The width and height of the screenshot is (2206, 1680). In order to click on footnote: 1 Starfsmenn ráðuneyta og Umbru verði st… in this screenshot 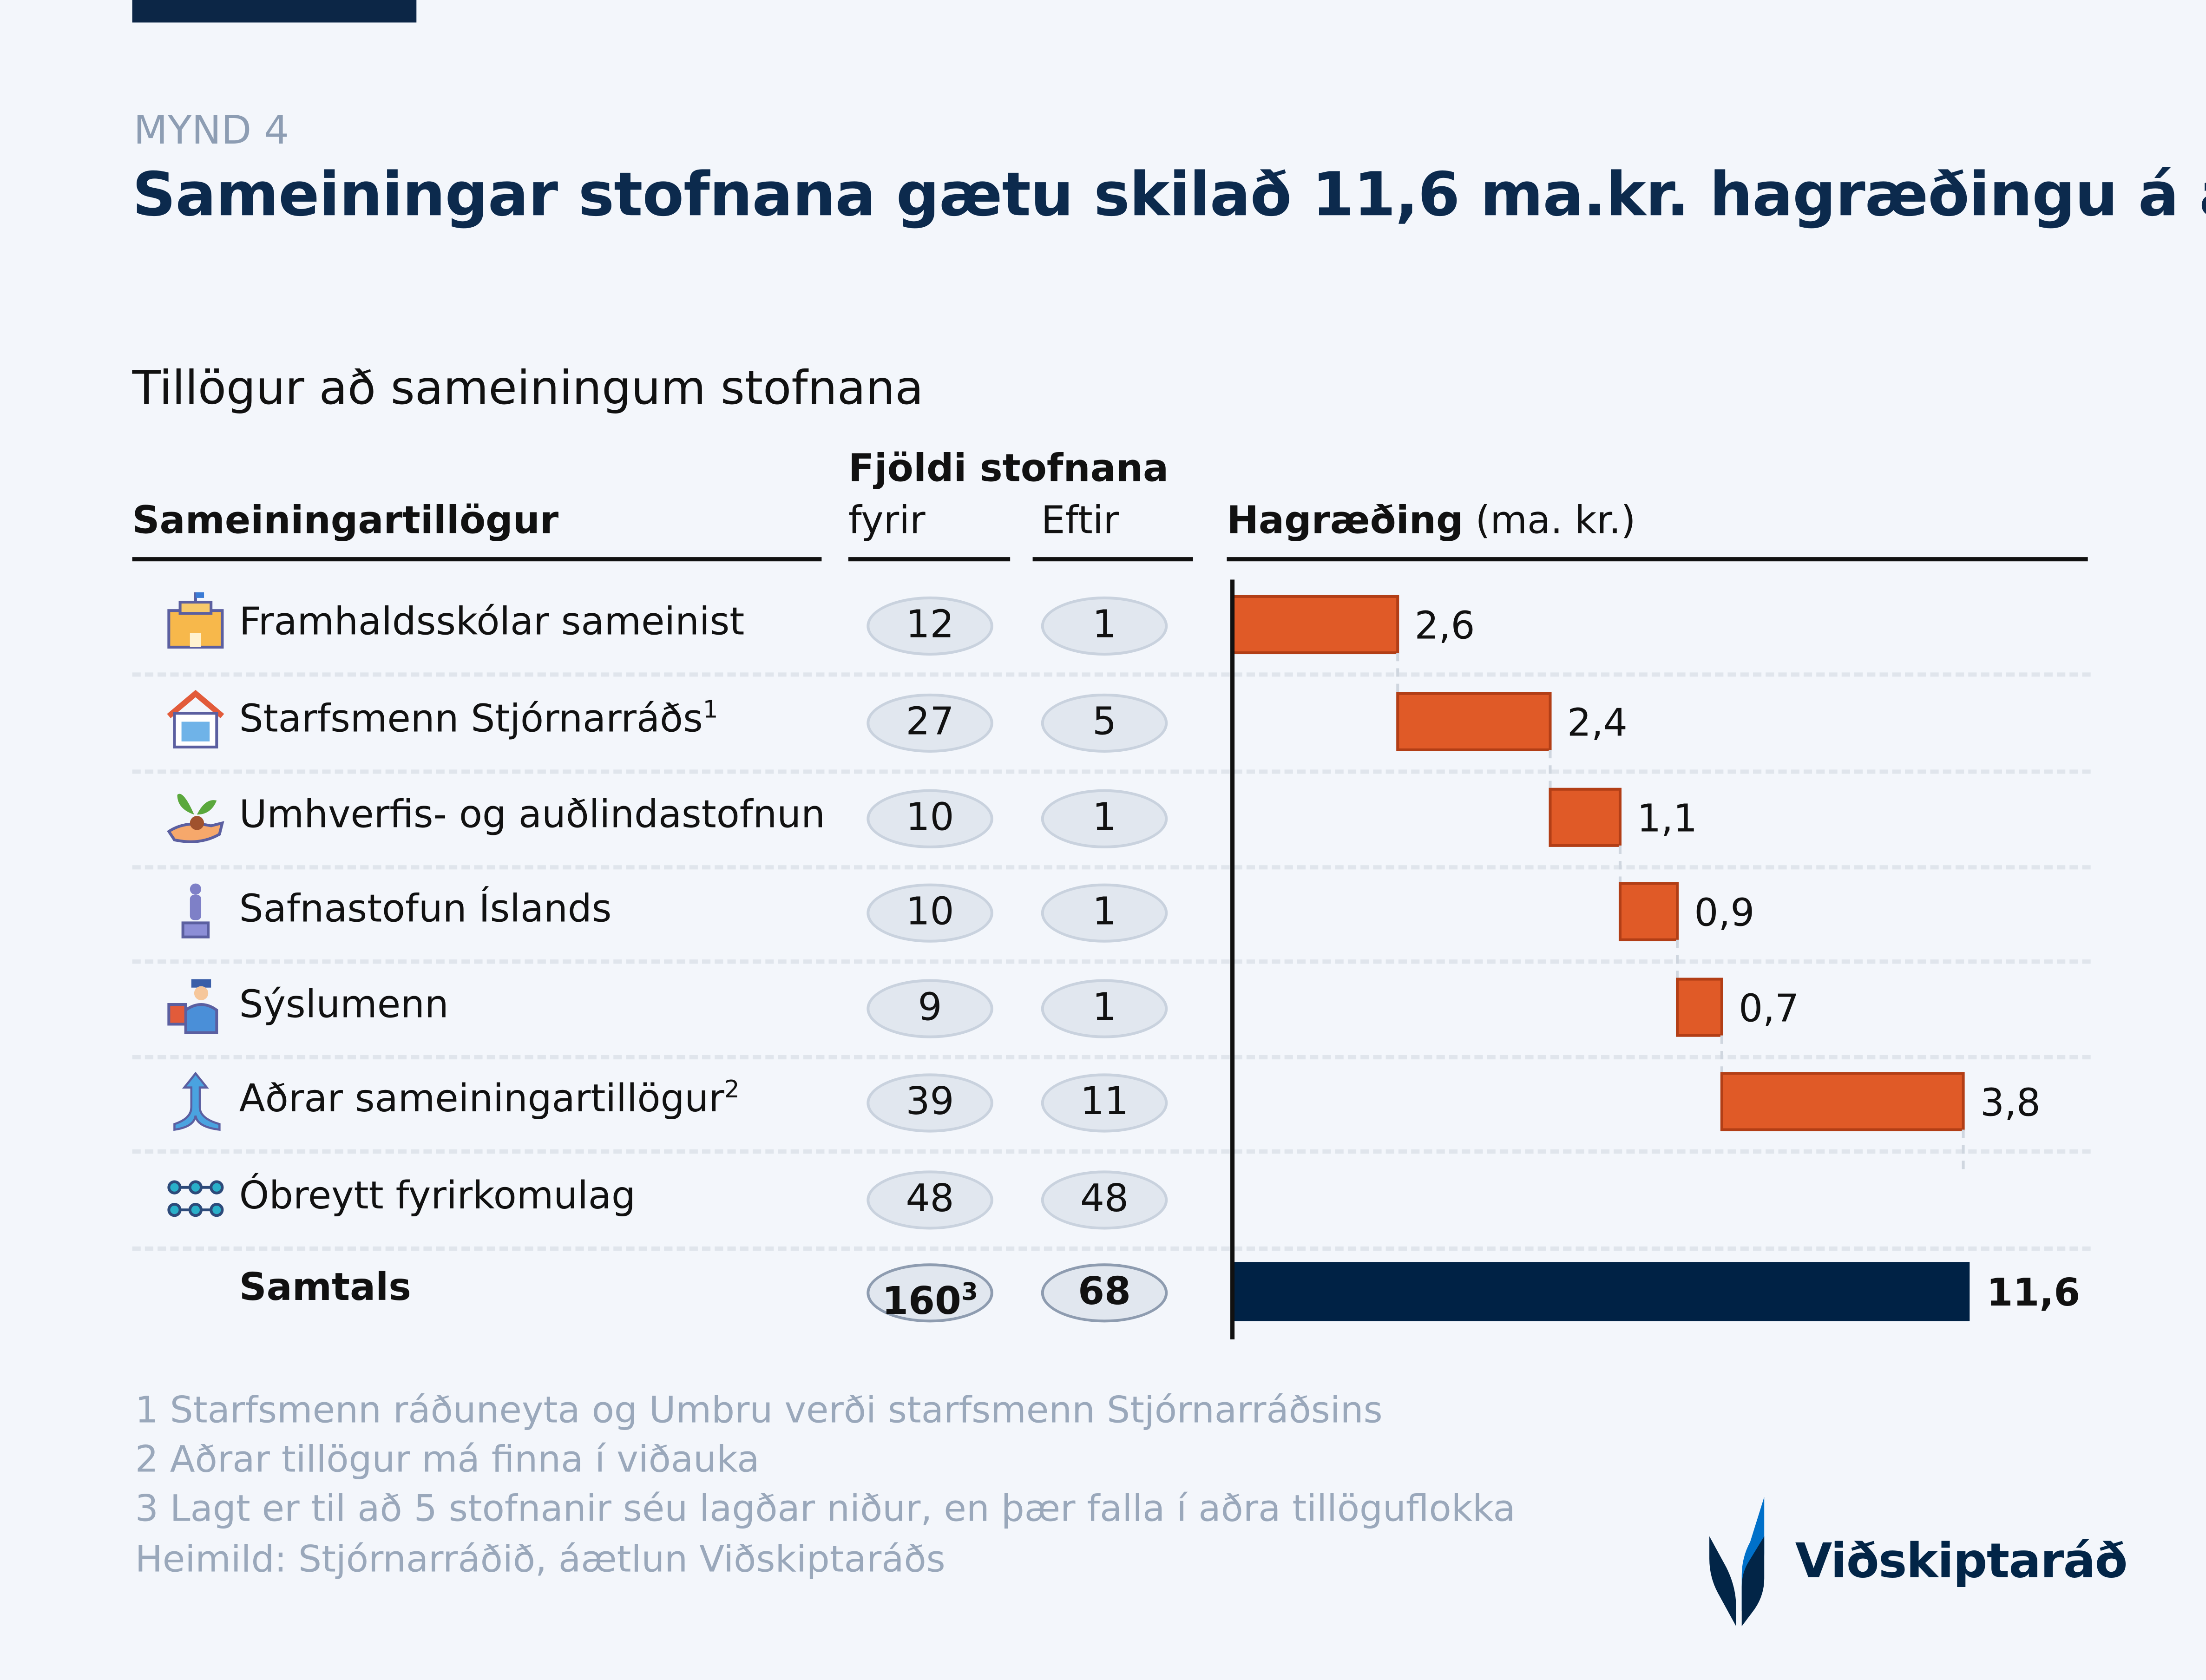, I will do `click(759, 1411)`.